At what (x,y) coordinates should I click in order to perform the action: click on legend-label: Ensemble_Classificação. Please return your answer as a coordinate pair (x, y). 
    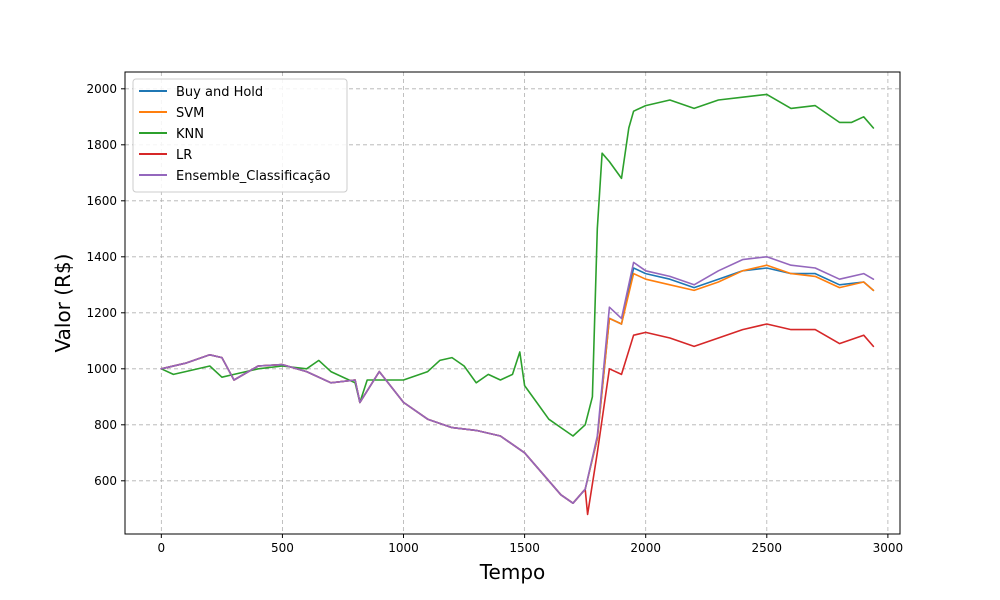
    Looking at the image, I should click on (253, 176).